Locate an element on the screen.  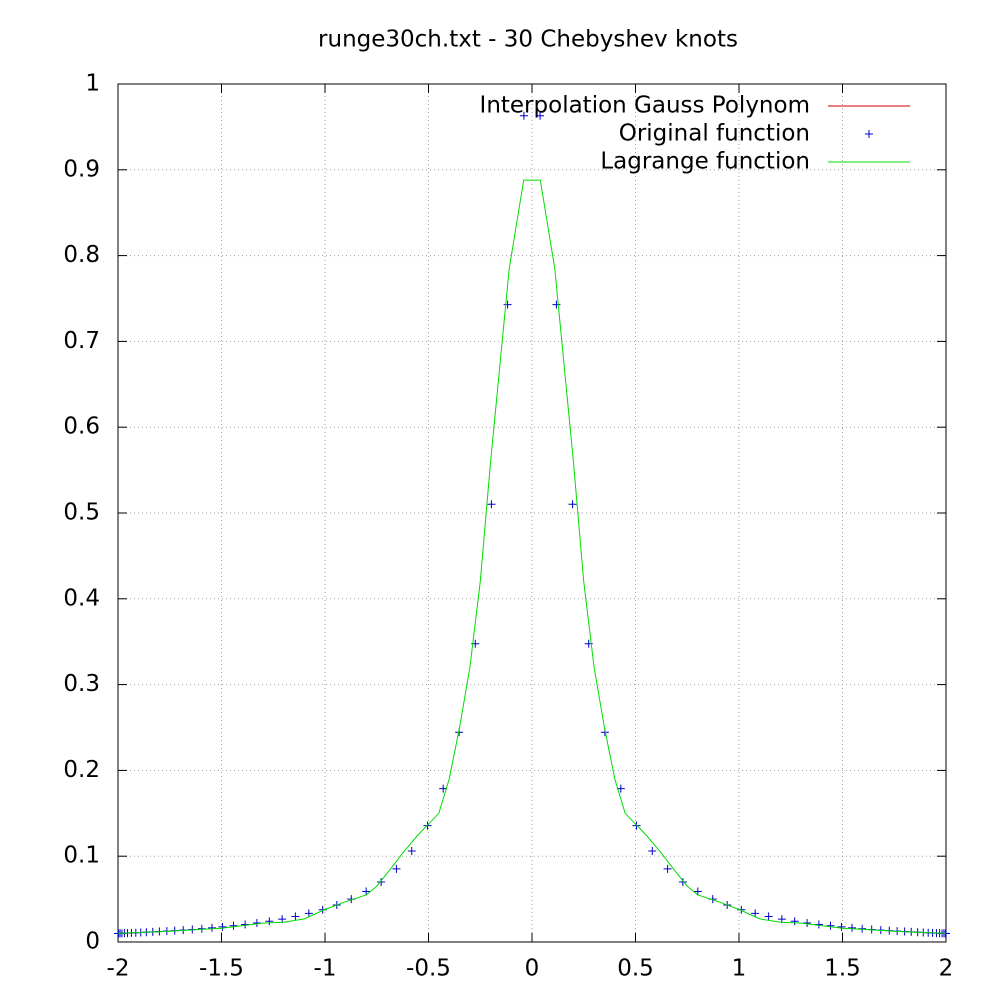
x-tick-label: -2 is located at coordinates (118, 969).